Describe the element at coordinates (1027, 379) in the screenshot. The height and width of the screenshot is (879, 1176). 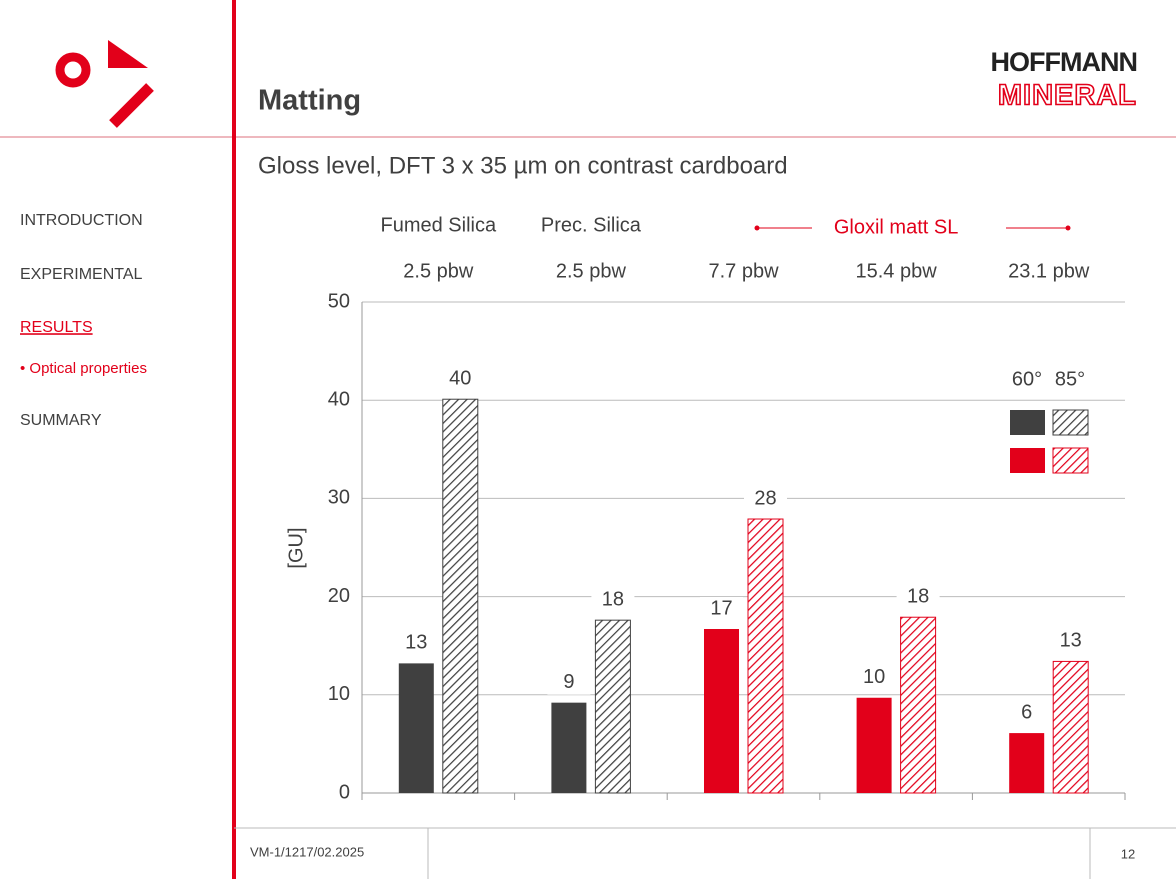
I see `legend-label: 60°` at that location.